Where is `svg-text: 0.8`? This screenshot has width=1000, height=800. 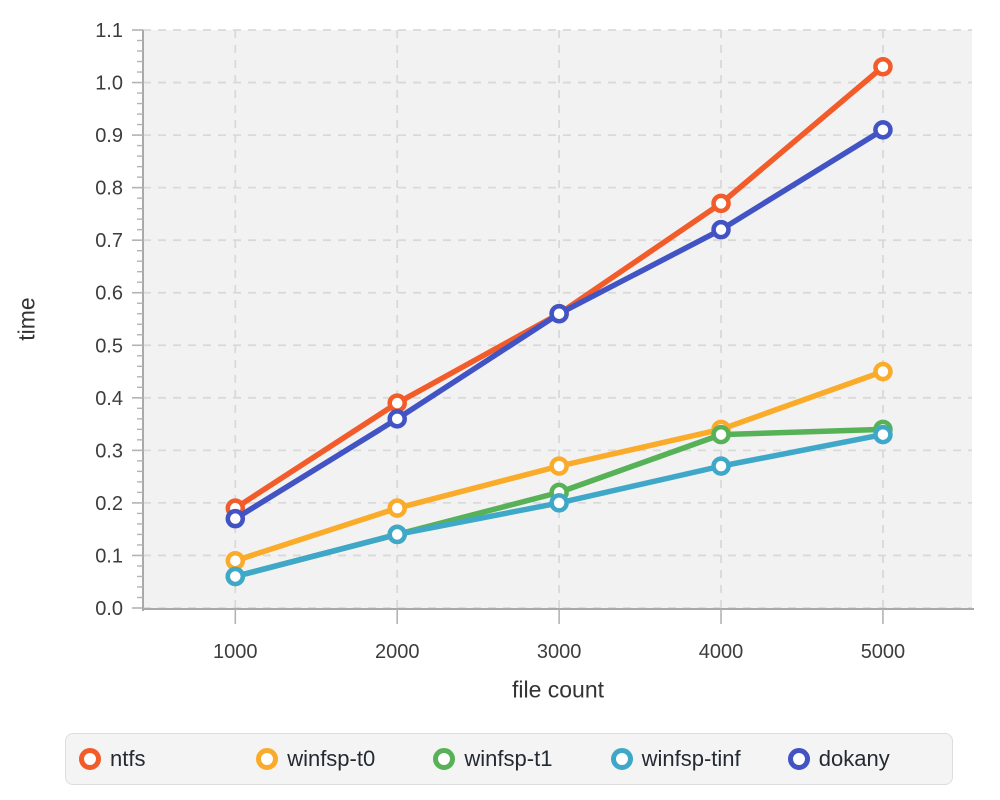 svg-text: 0.8 is located at coordinates (109, 189).